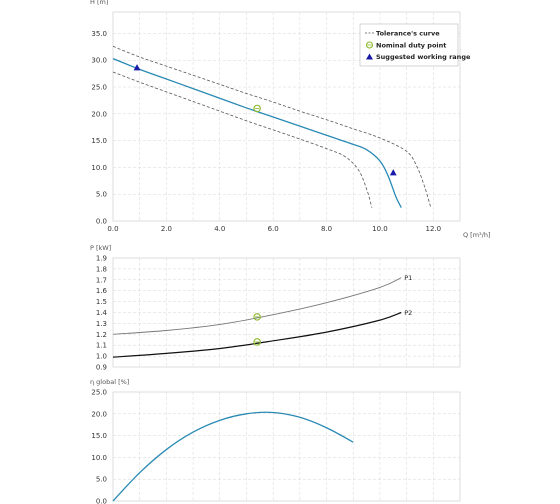 The height and width of the screenshot is (504, 560). Describe the element at coordinates (101, 280) in the screenshot. I see `y-tick-label: 1.7` at that location.